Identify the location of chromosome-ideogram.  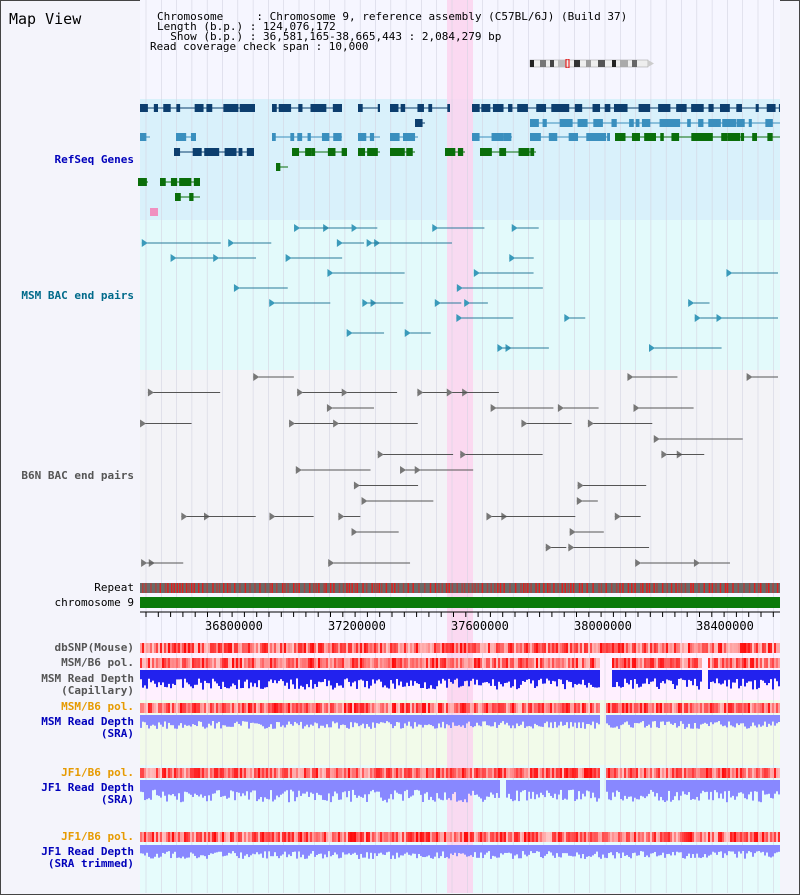
(591, 61).